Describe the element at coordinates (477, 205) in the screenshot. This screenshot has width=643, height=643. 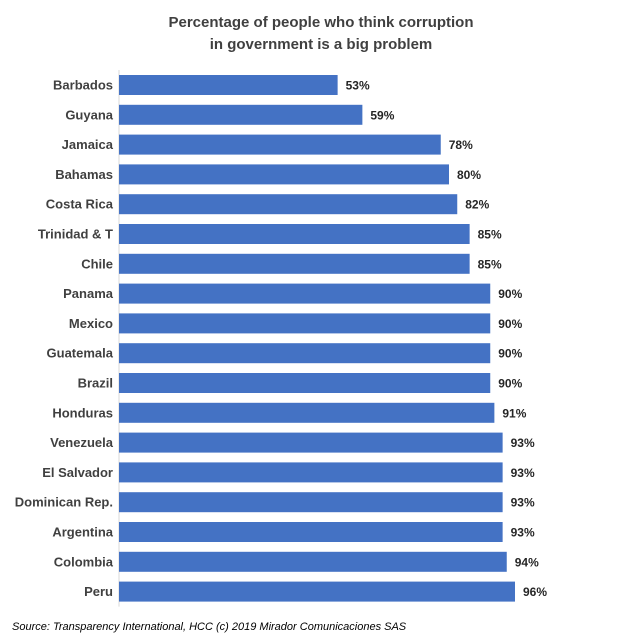
I see `data-label: 82%` at that location.